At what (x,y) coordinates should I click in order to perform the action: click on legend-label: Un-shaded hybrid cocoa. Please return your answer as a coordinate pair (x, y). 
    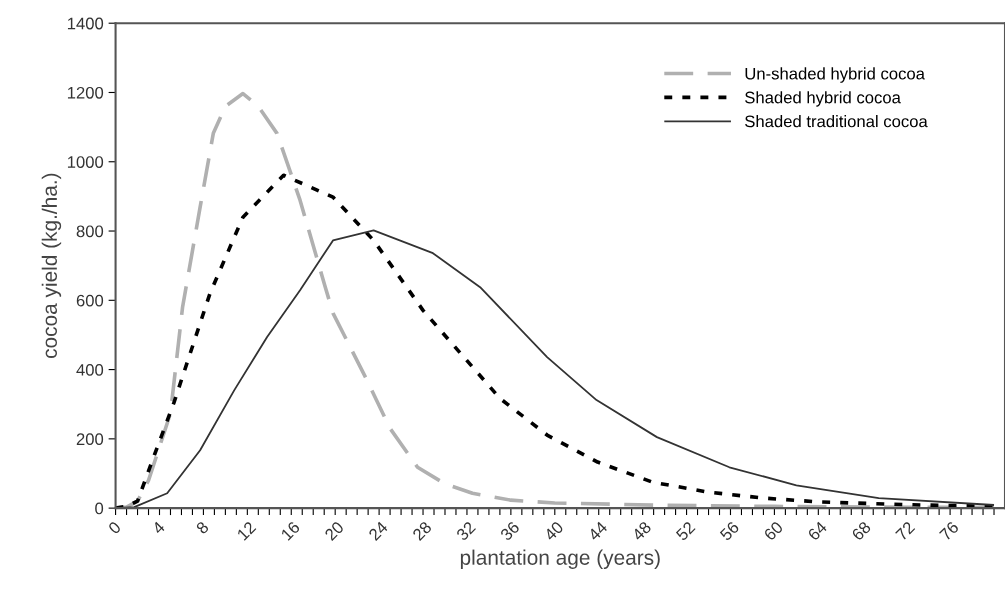
    Looking at the image, I should click on (835, 75).